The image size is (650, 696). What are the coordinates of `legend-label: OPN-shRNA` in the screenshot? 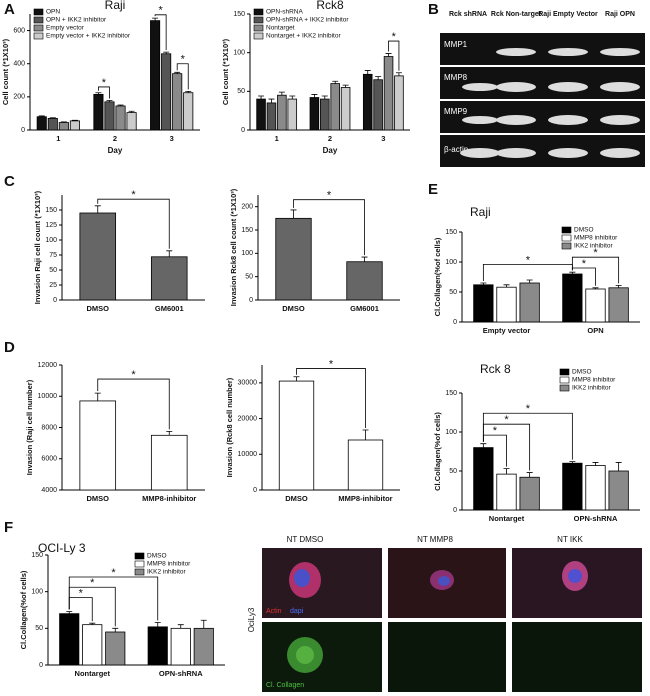 It's located at (285, 12).